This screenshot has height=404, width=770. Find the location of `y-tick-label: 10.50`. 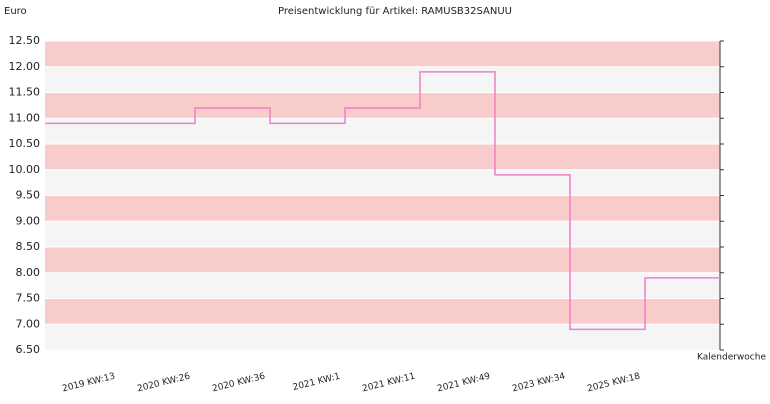

y-tick-label: 10.50 is located at coordinates (25, 143).